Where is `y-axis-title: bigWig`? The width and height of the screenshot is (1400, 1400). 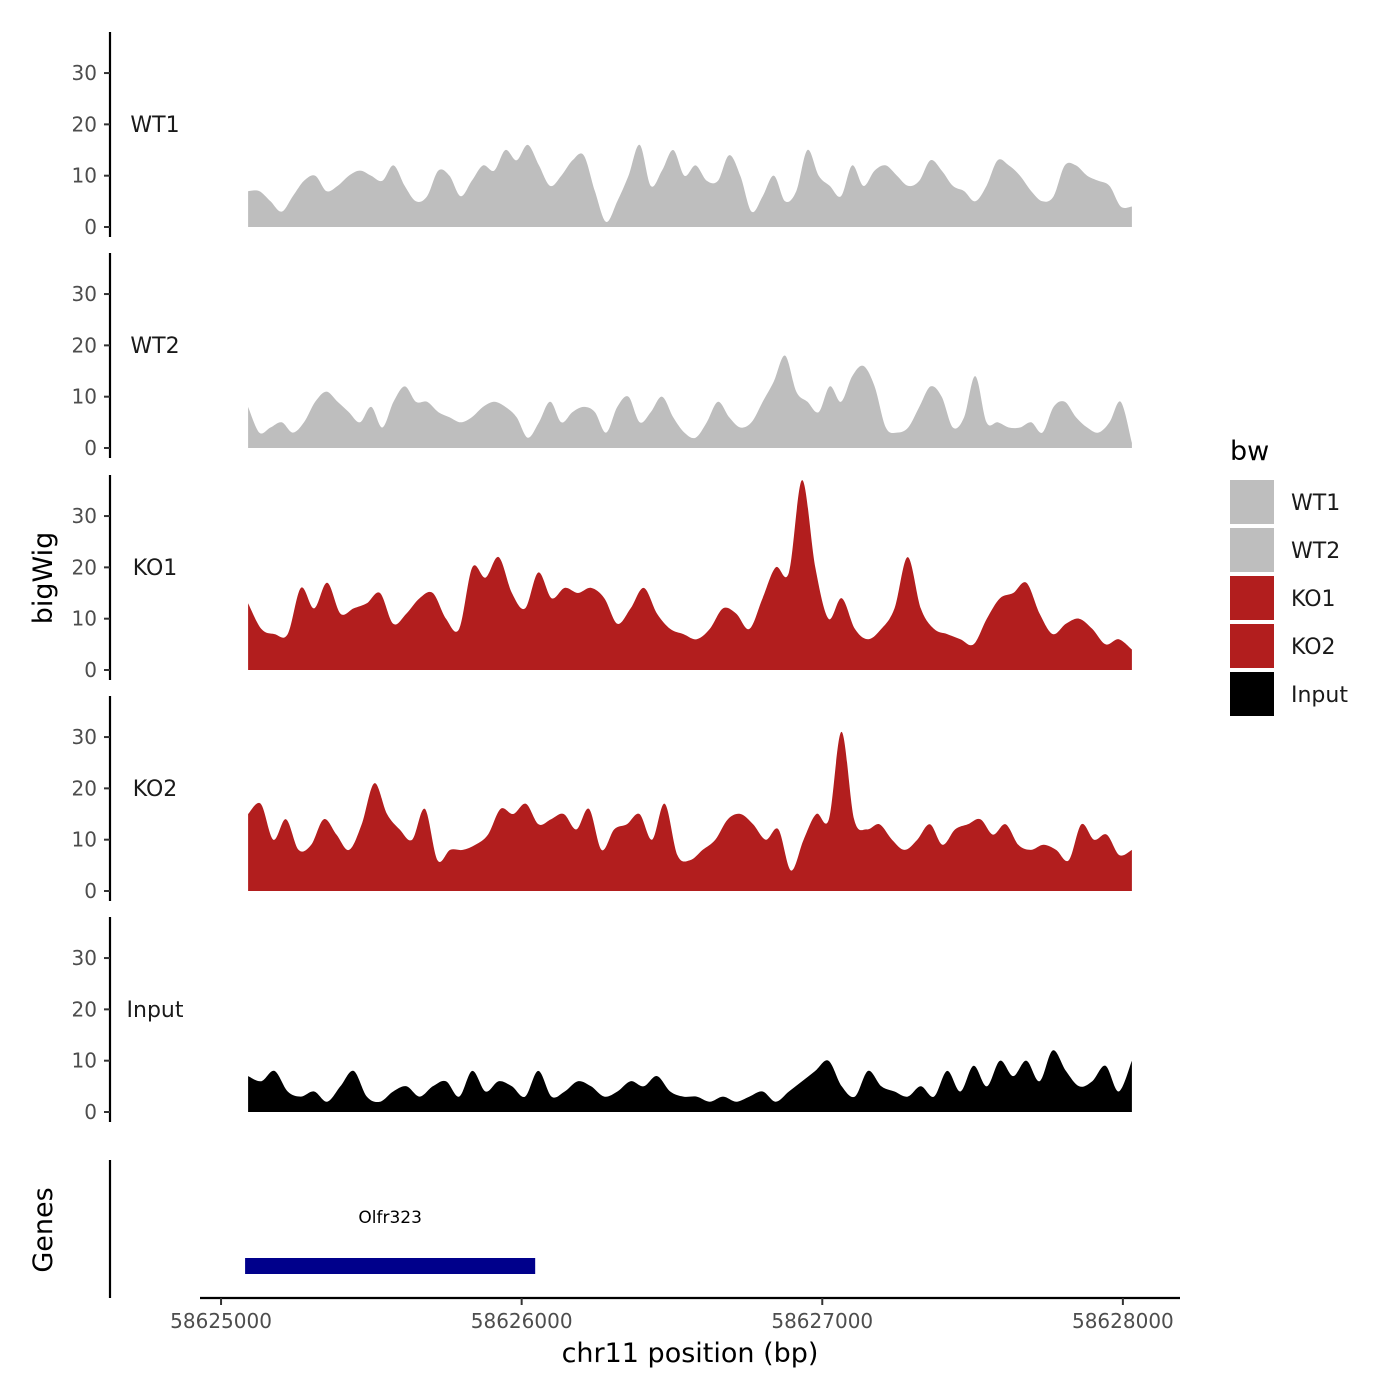
y-axis-title: bigWig is located at coordinates (43, 578).